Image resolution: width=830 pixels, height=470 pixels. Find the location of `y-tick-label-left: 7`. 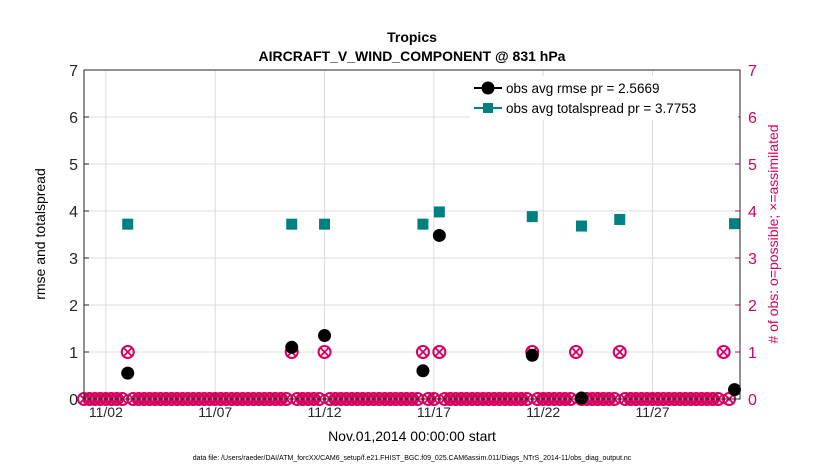

y-tick-label-left: 7 is located at coordinates (73, 71).